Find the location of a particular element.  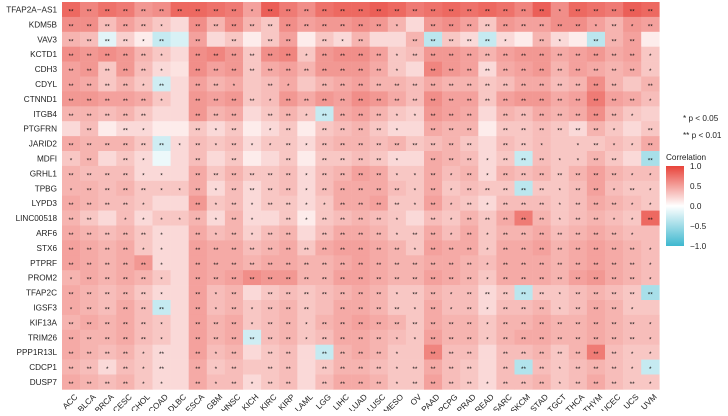

row-label: ITGB4 is located at coordinates (45, 114).